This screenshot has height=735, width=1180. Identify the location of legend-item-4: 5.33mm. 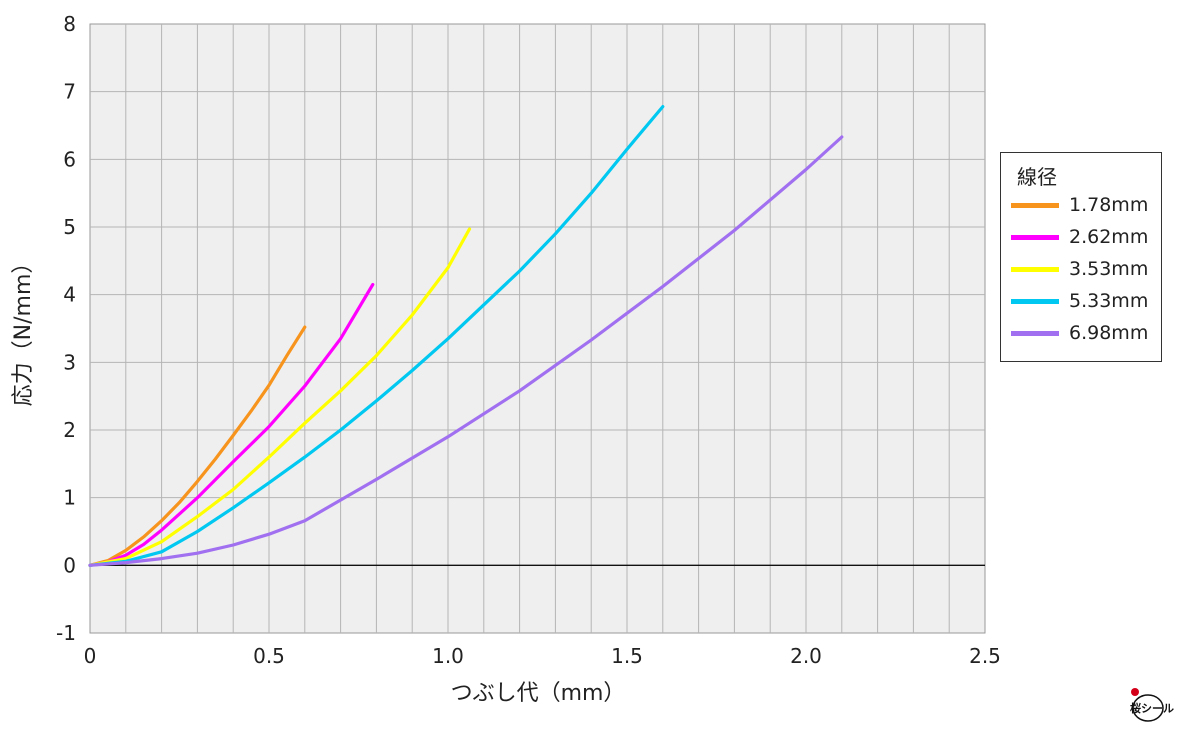
(1086, 301).